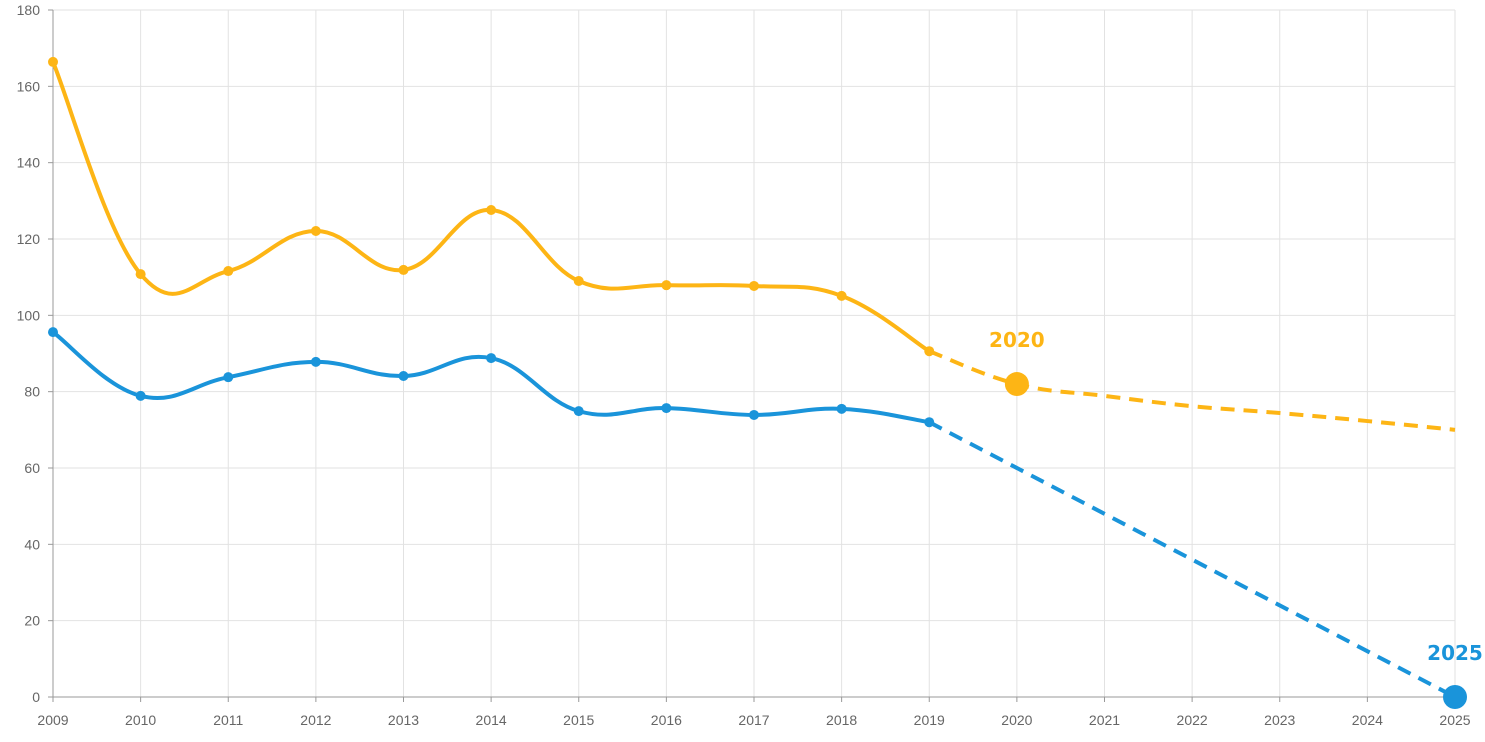  I want to click on x-tick-label: 2024, so click(1367, 720).